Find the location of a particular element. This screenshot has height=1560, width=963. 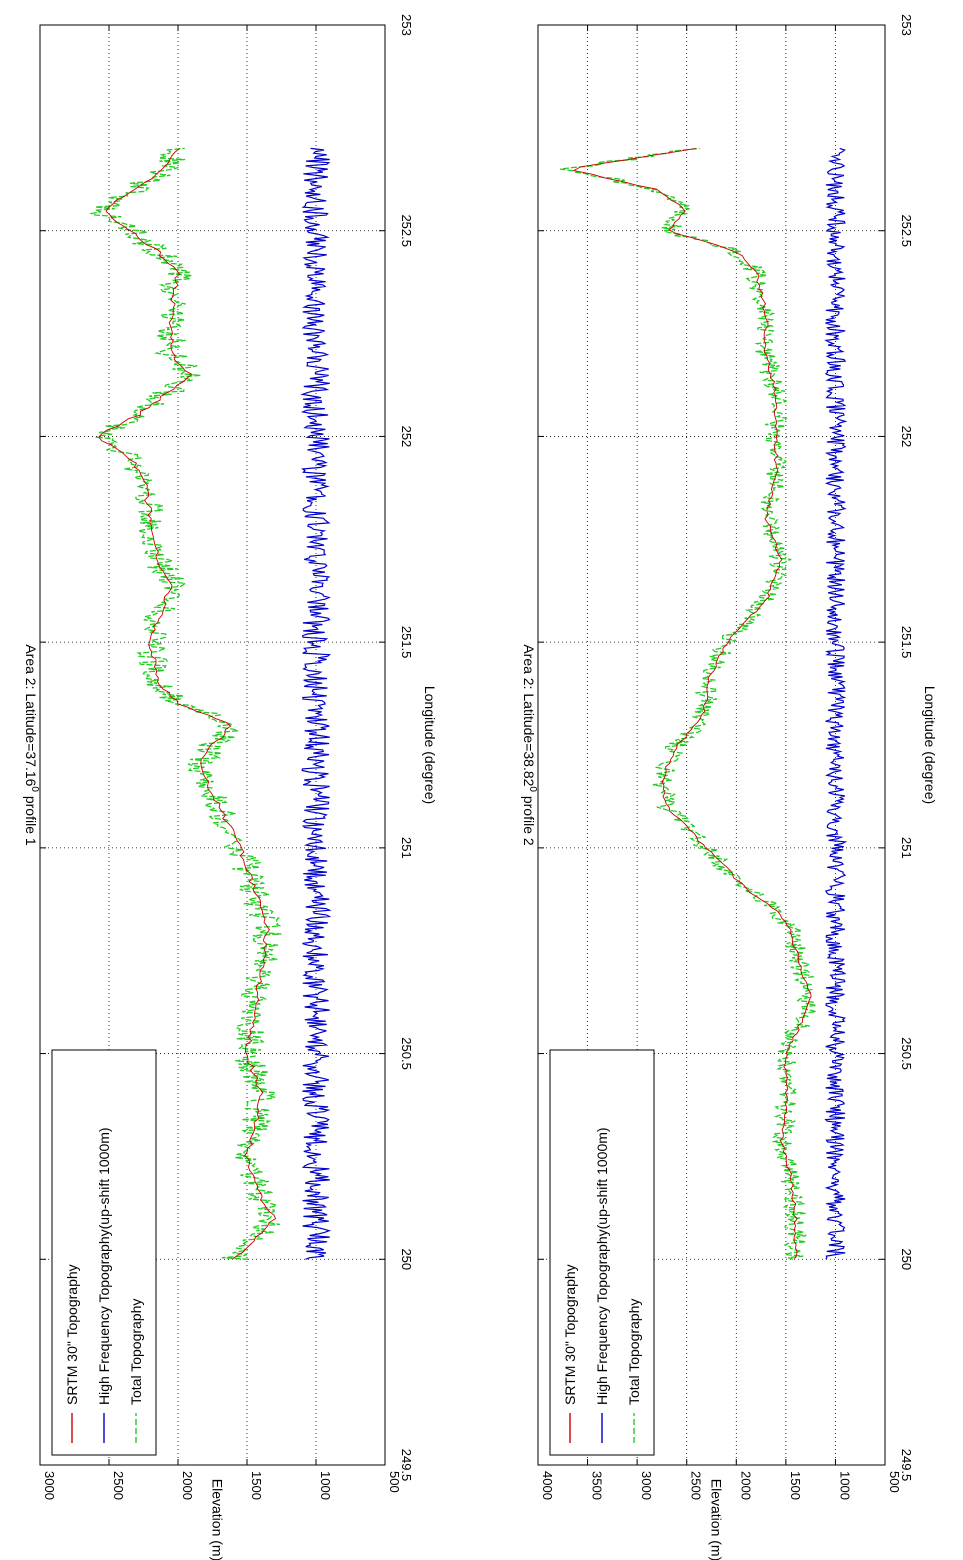

y-tick-label: 4000 is located at coordinates (547, 1485).